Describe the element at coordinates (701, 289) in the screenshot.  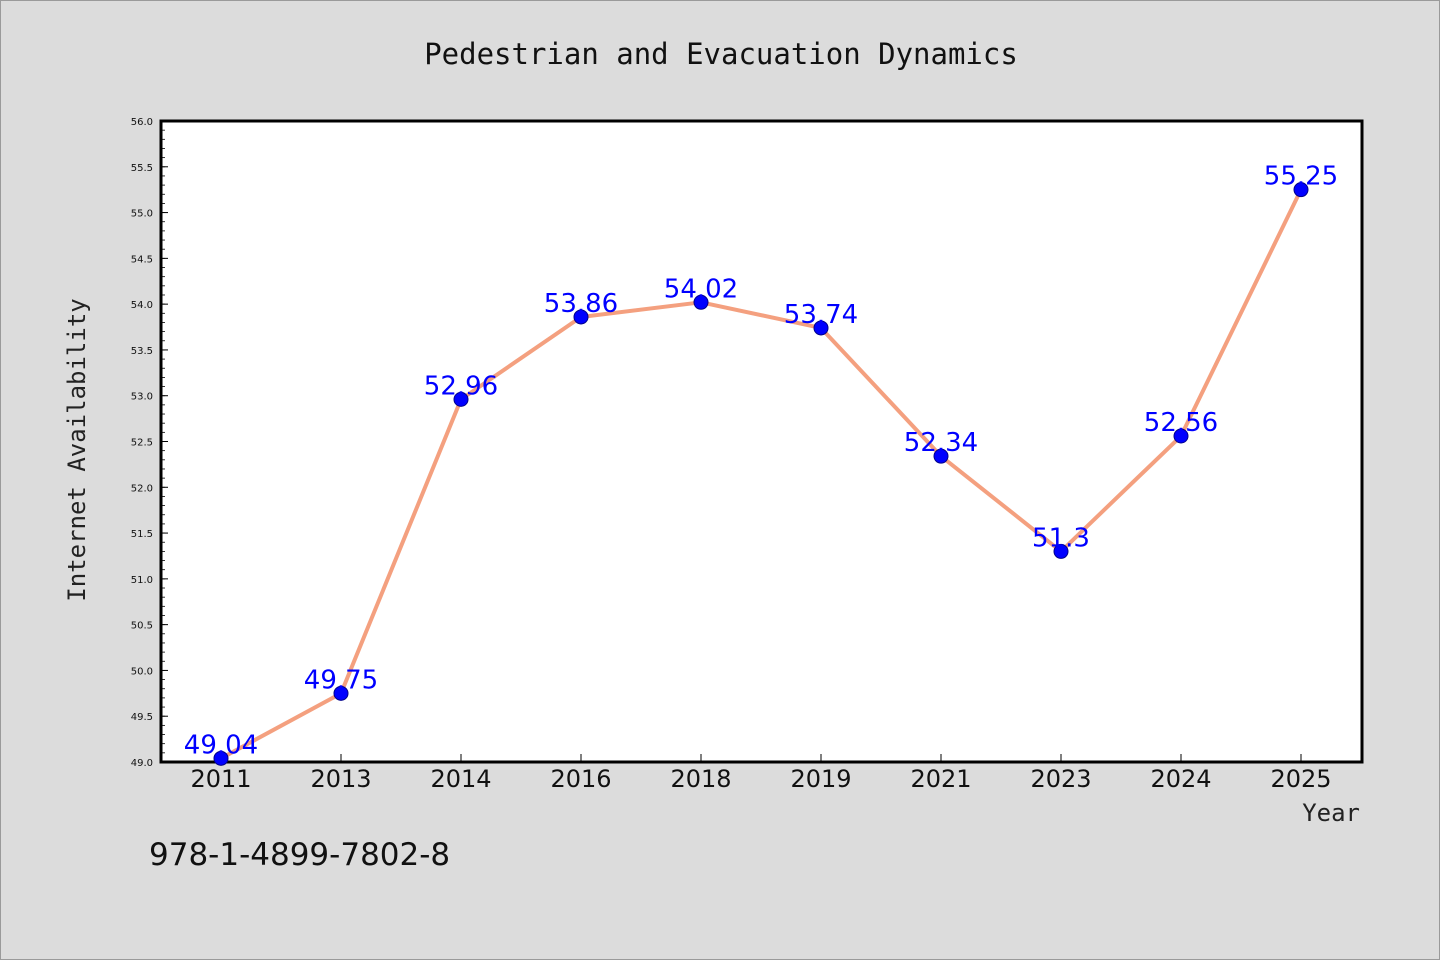
I see `data-label: 54.02` at that location.